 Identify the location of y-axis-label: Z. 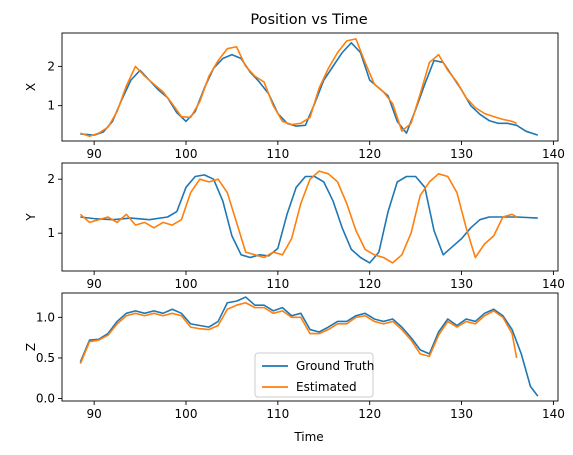
(31, 347).